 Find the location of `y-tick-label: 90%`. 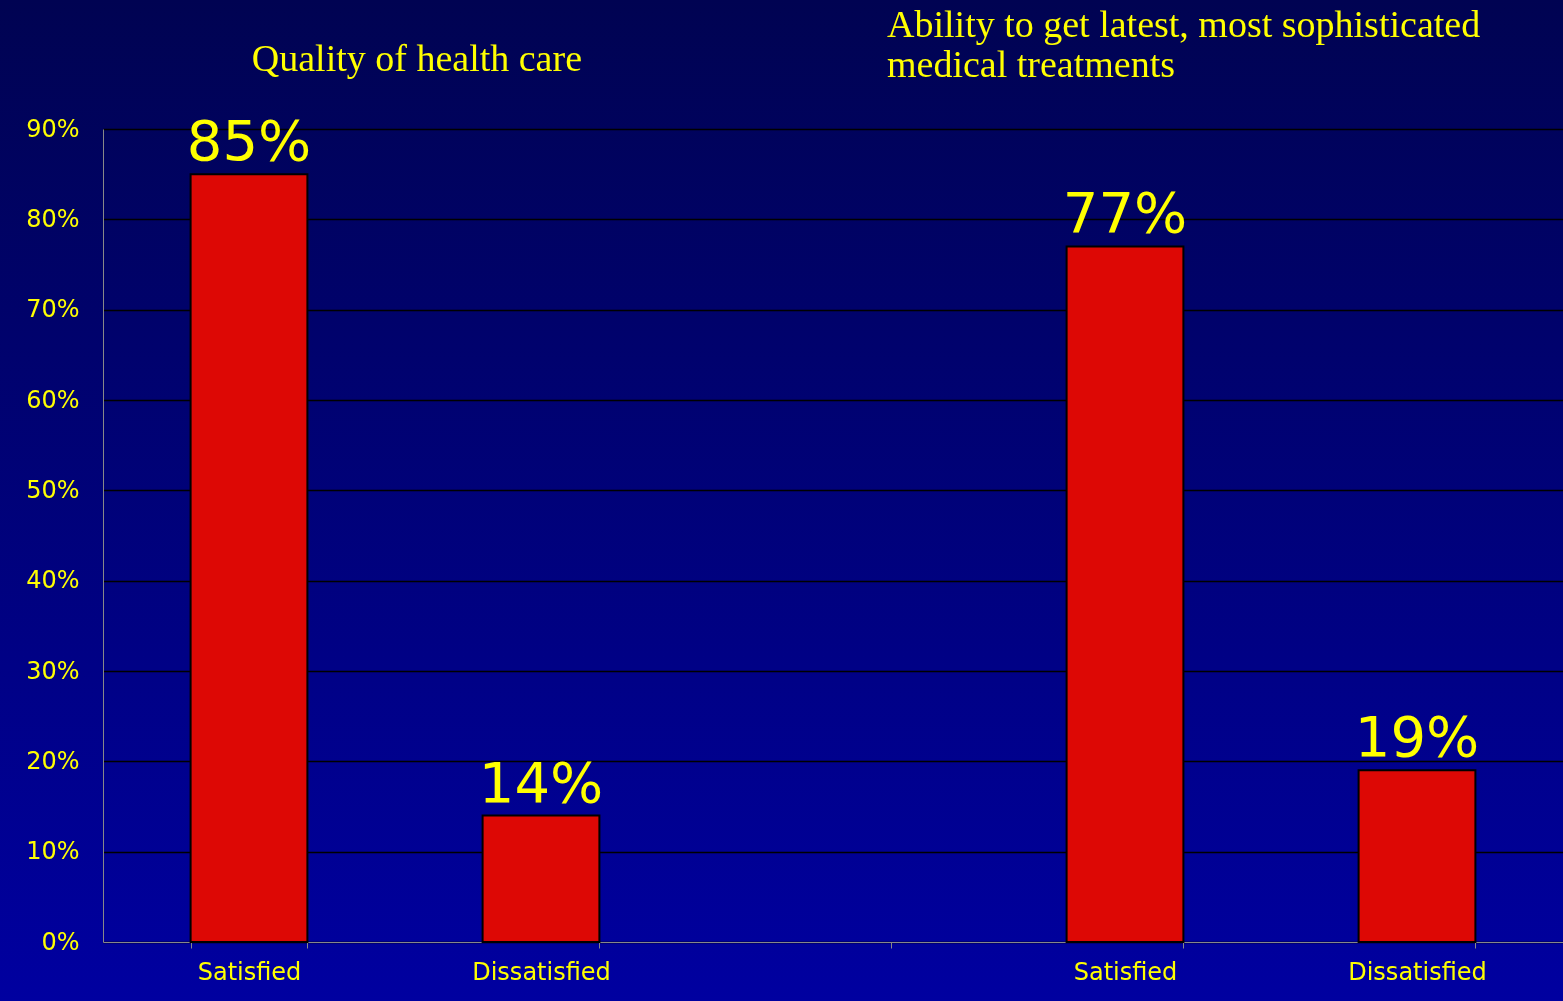

y-tick-label: 90% is located at coordinates (53, 128).